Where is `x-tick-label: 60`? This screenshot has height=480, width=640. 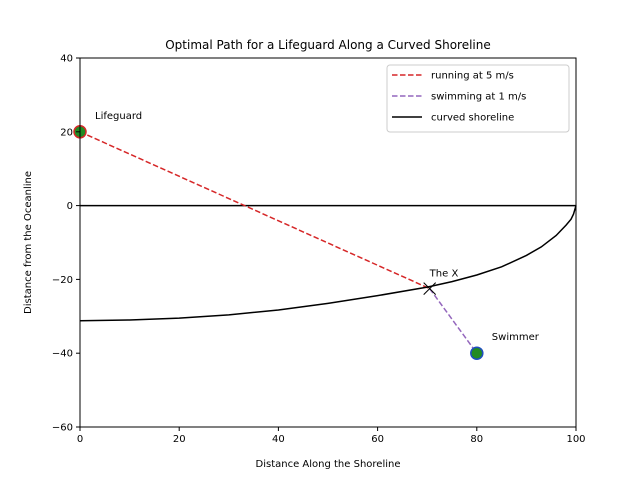 x-tick-label: 60 is located at coordinates (377, 439).